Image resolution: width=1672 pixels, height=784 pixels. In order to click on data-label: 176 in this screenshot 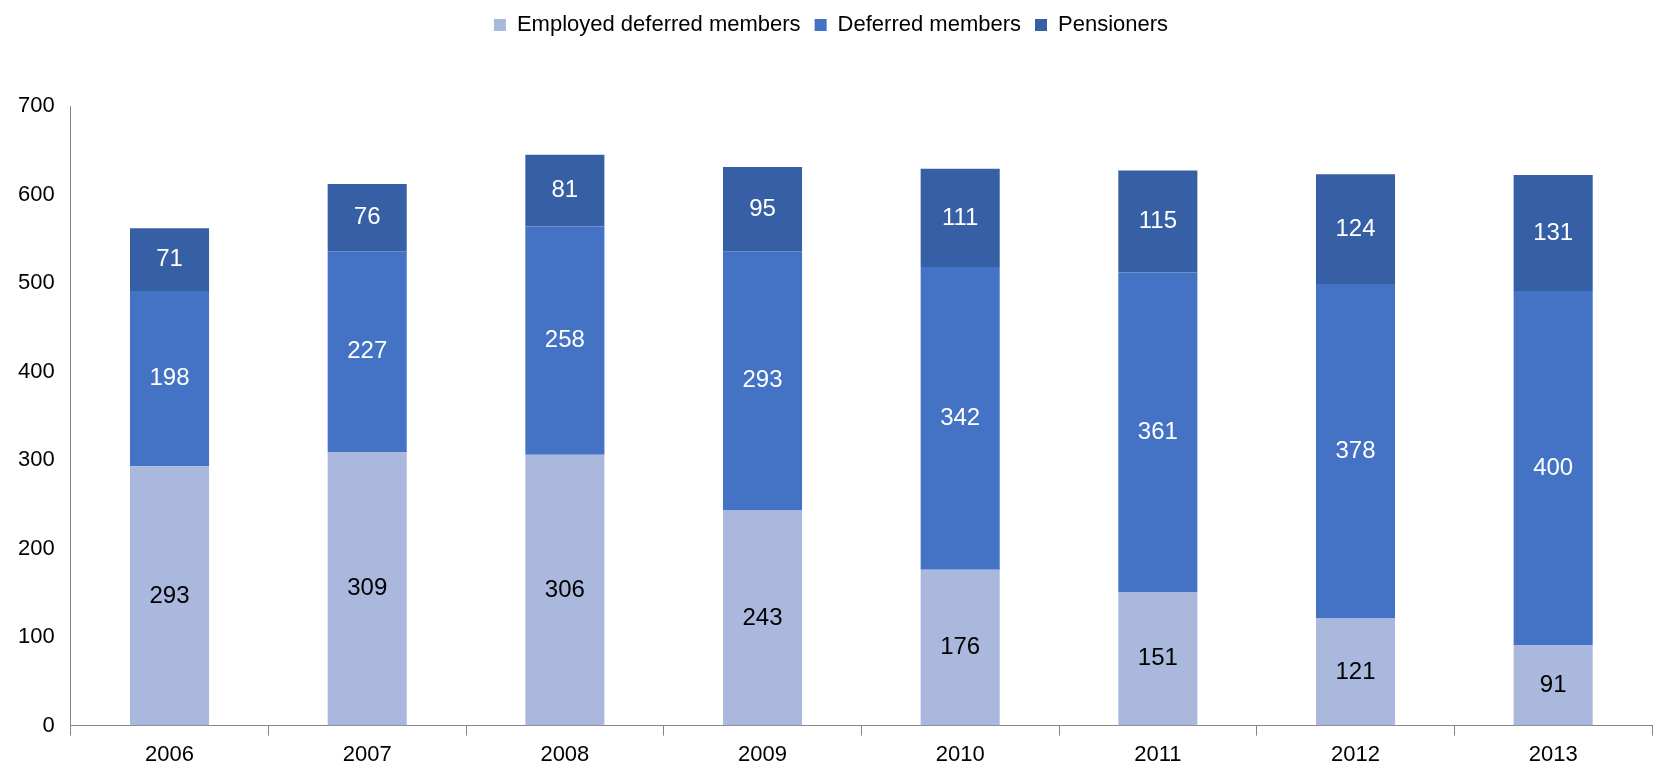, I will do `click(960, 646)`.